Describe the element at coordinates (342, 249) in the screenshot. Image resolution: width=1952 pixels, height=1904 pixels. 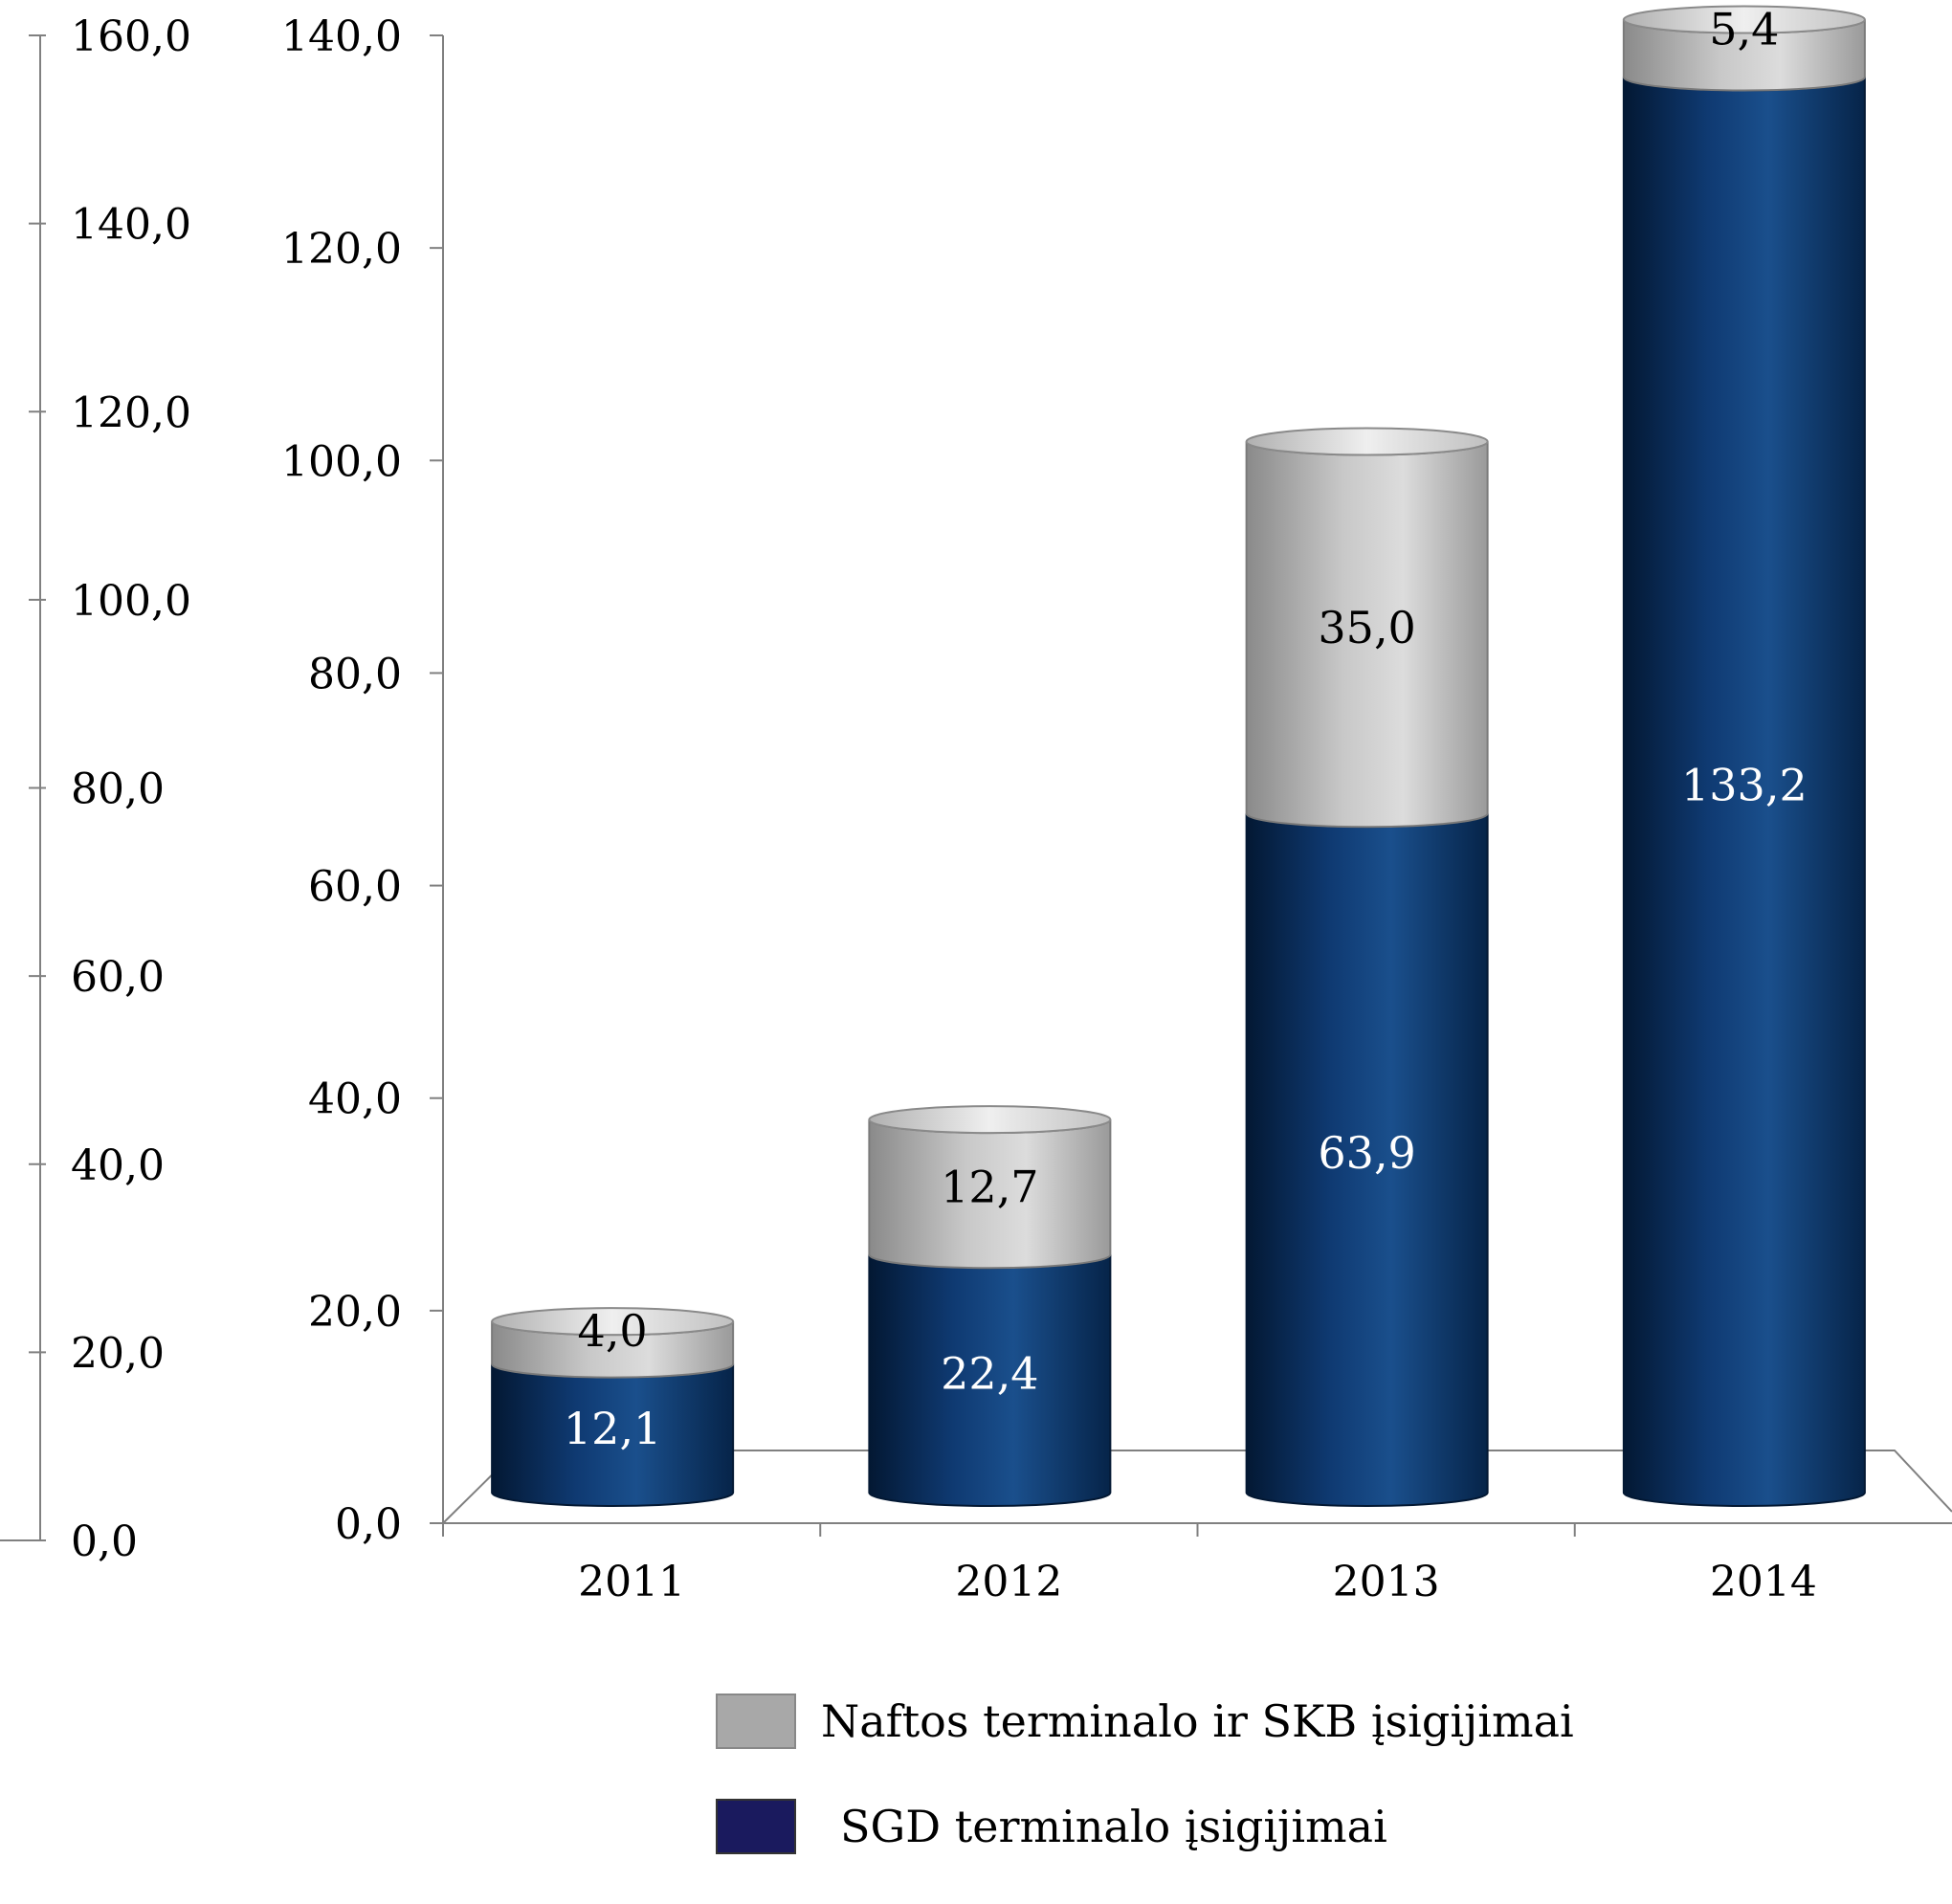
I see `primary-axis-tick-label: 120,0` at that location.